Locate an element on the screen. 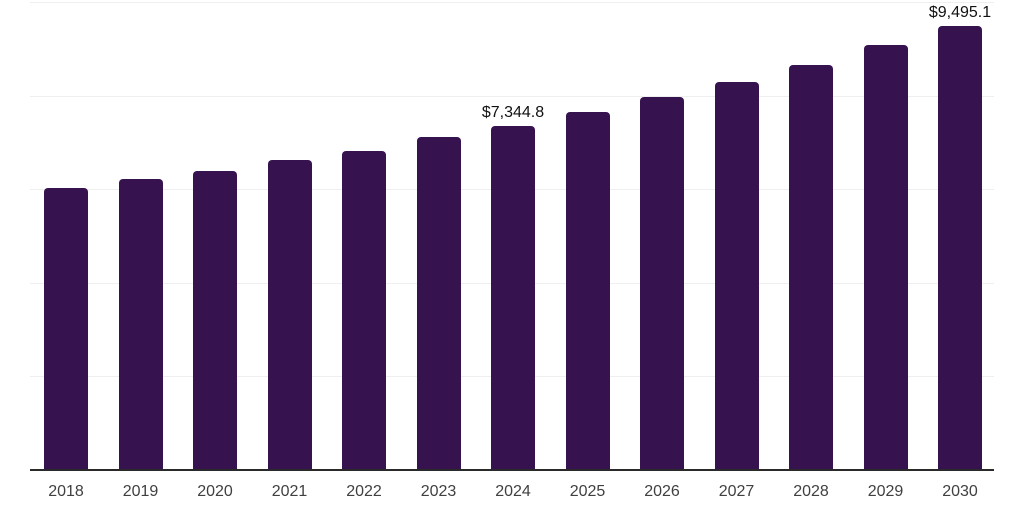 Image resolution: width=1024 pixels, height=512 pixels. x-tick-label-2028: 2028 is located at coordinates (811, 491).